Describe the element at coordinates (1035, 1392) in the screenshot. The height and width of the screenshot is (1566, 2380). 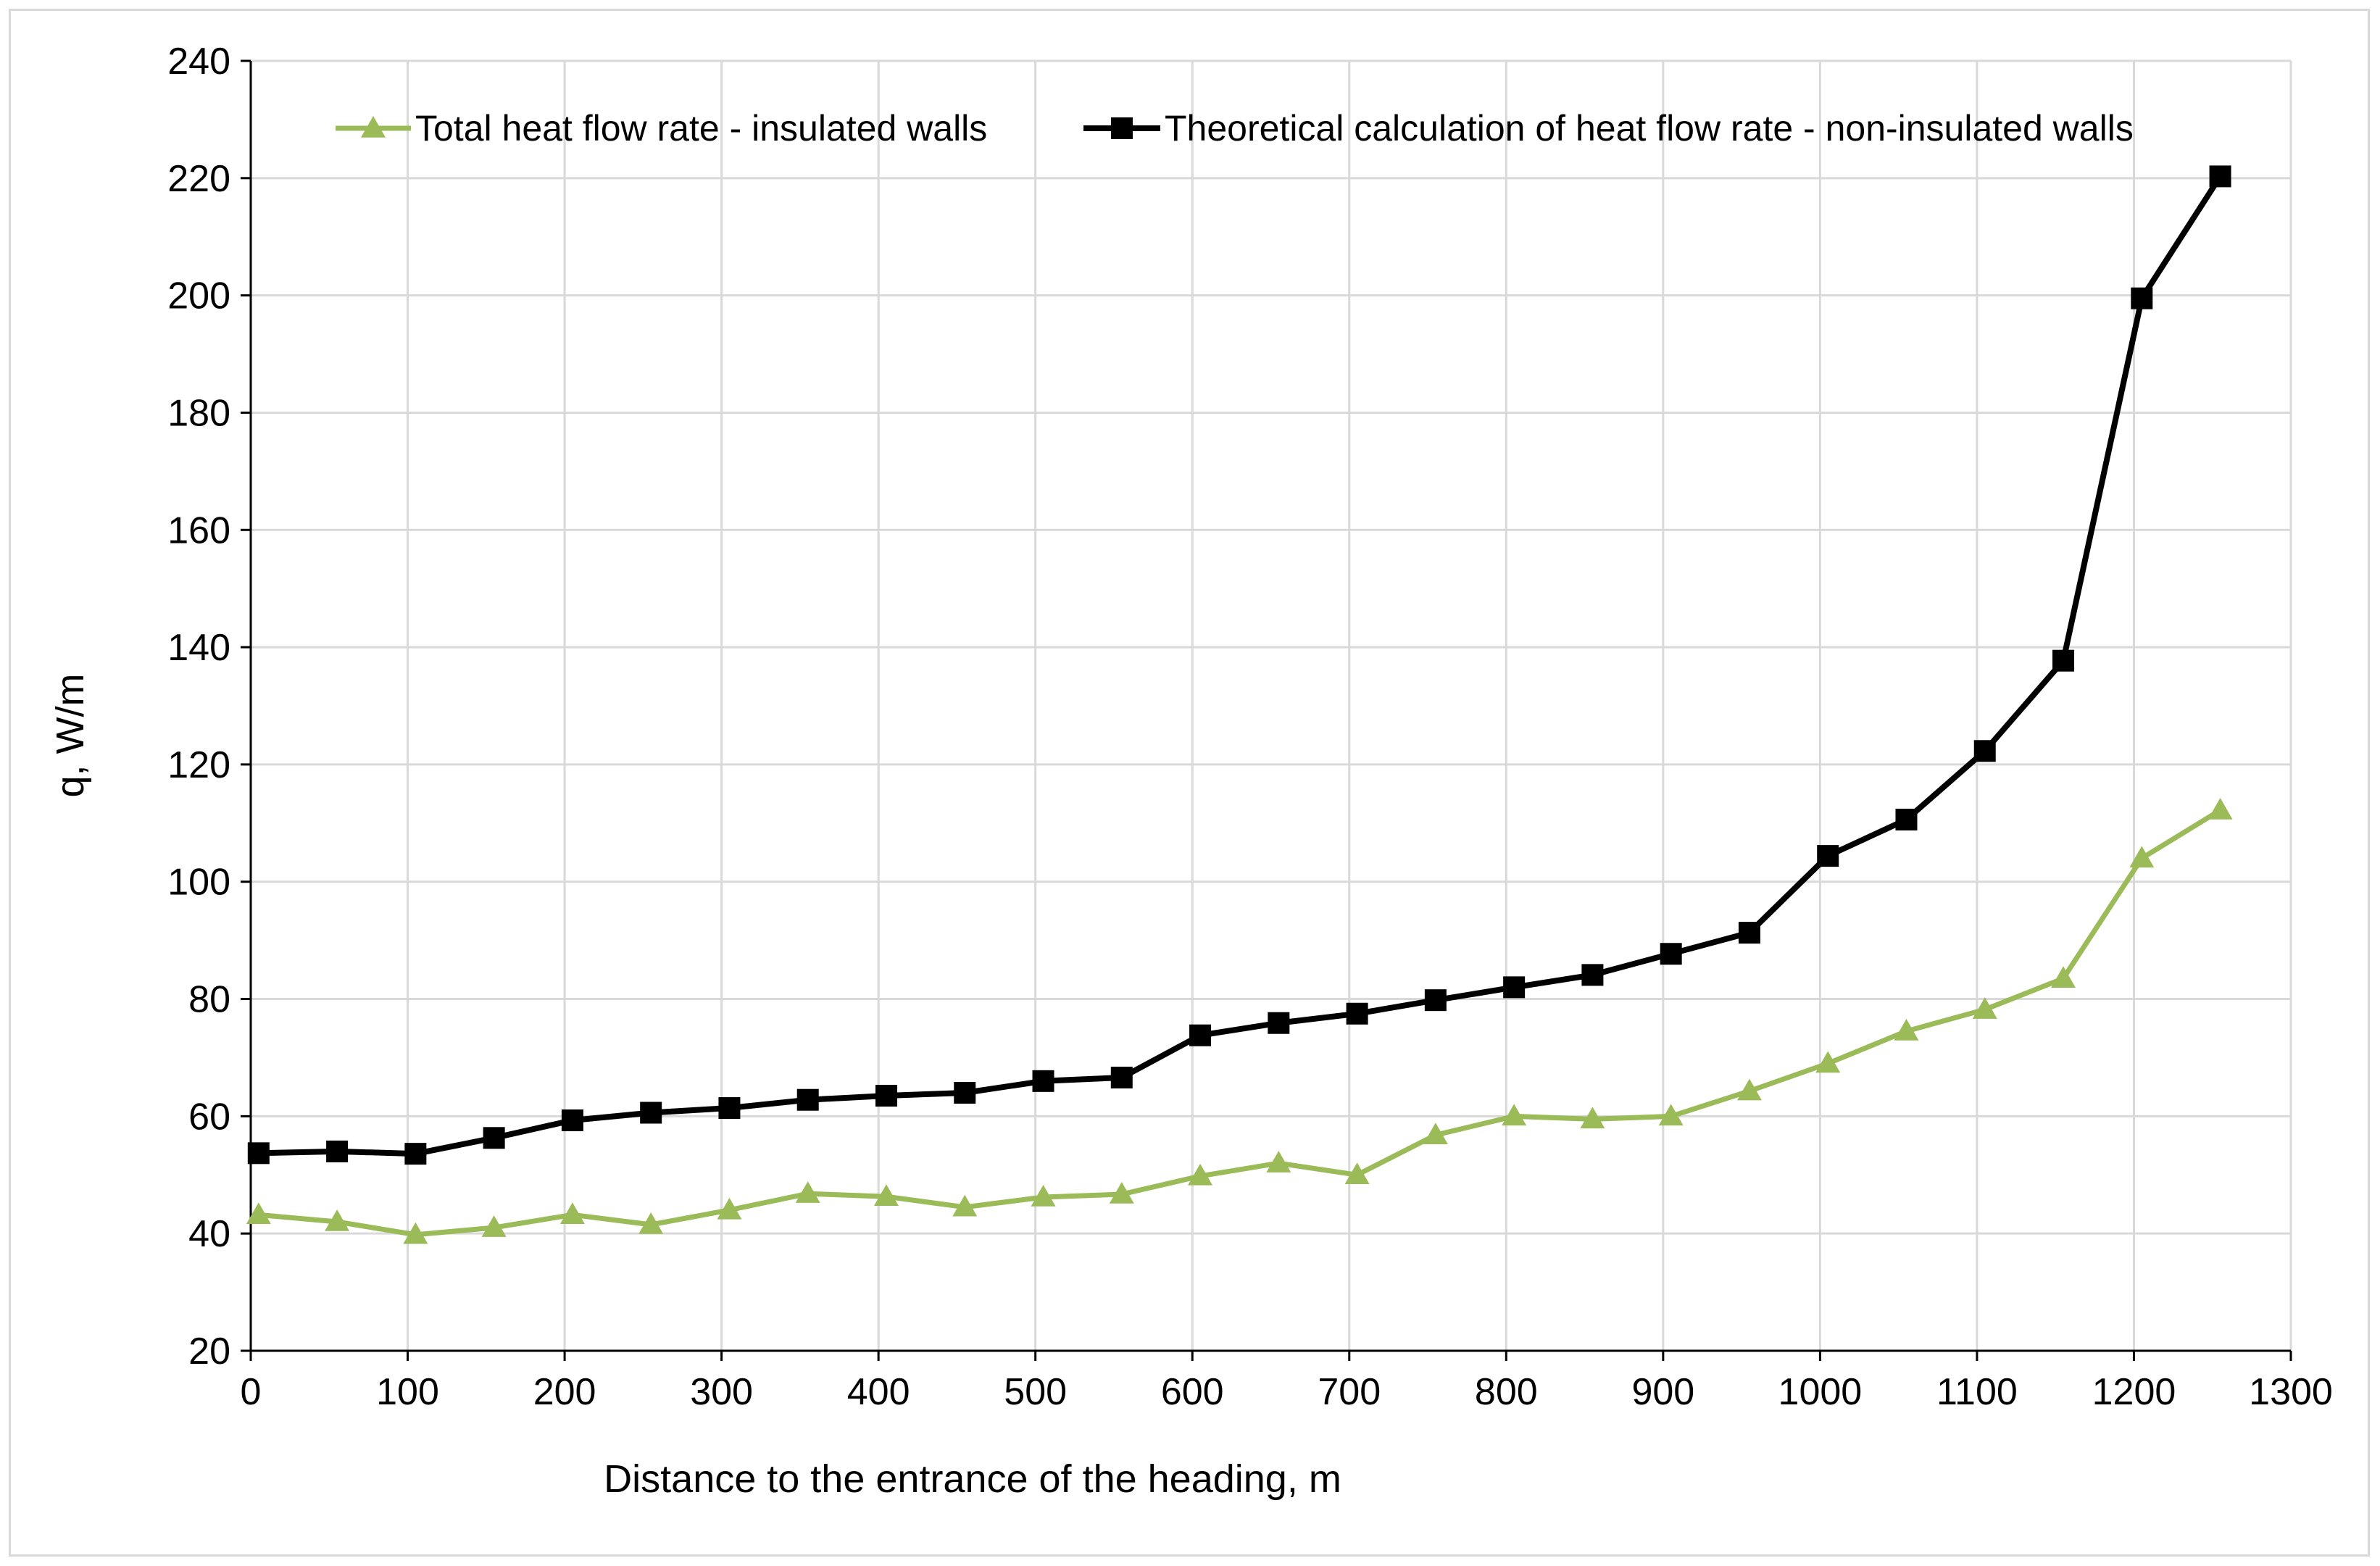
I see `x-tick-label: 500` at that location.